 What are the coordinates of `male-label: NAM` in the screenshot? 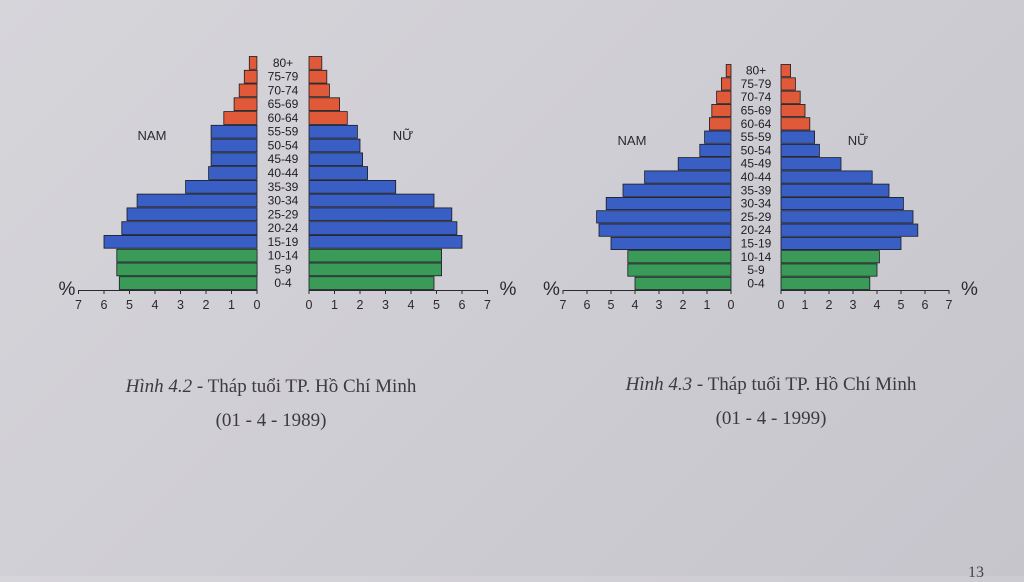 It's located at (152, 135).